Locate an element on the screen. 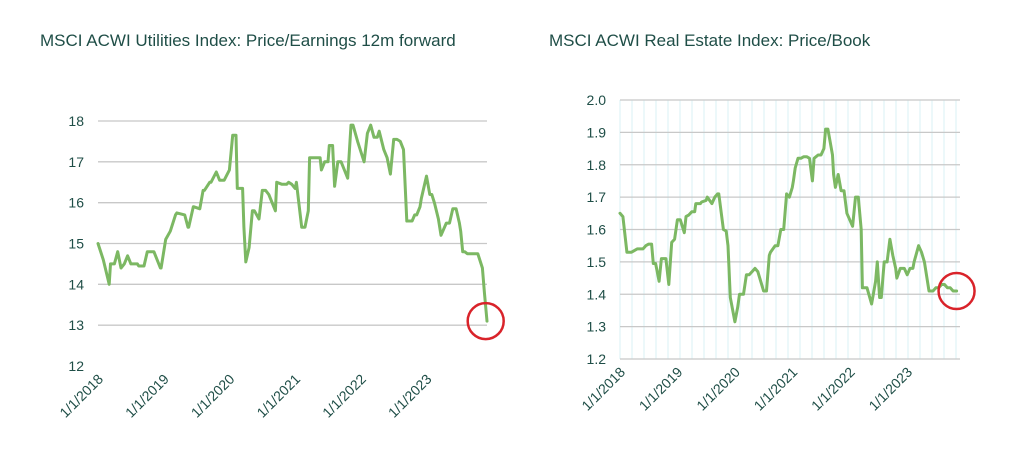  series-line is located at coordinates (788, 225).